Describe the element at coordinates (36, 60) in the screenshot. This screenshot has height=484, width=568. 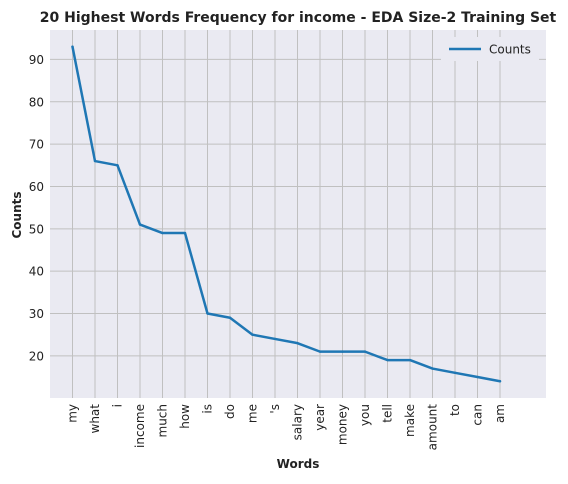
I see `y-tick-label: 90` at that location.